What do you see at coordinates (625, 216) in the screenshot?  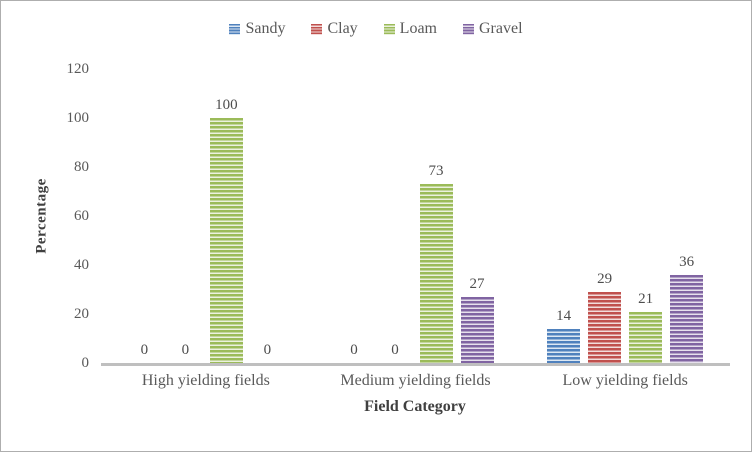 I see `bar-group: 14 29 21 36` at bounding box center [625, 216].